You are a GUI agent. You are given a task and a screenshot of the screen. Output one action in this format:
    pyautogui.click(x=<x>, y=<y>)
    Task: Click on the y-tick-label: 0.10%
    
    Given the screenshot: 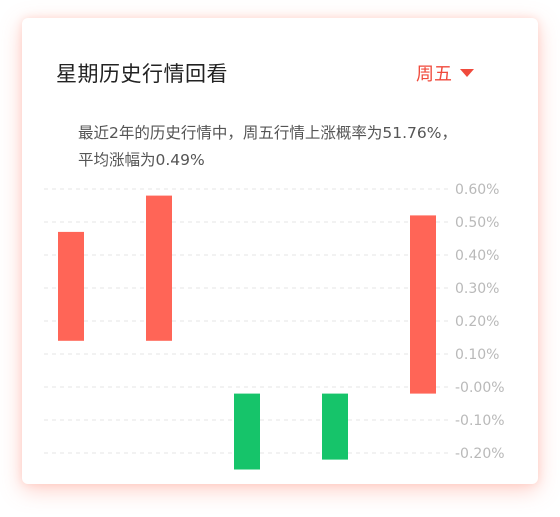 What is the action you would take?
    pyautogui.click(x=477, y=355)
    